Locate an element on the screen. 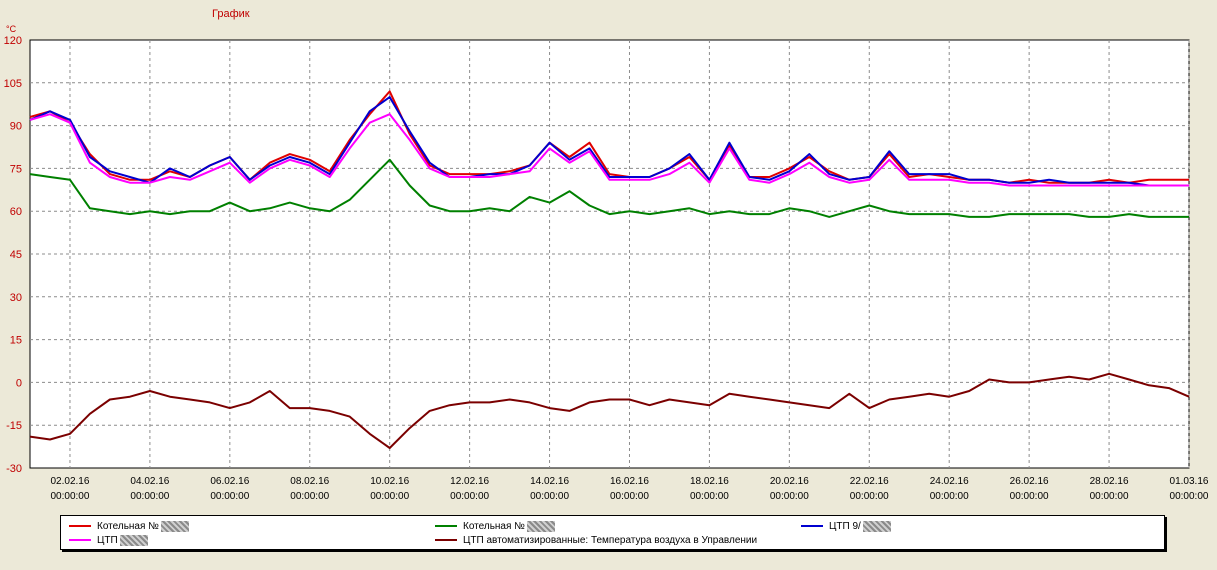 The height and width of the screenshot is (570, 1217). legend-item-ctp: ЦТП is located at coordinates (108, 540).